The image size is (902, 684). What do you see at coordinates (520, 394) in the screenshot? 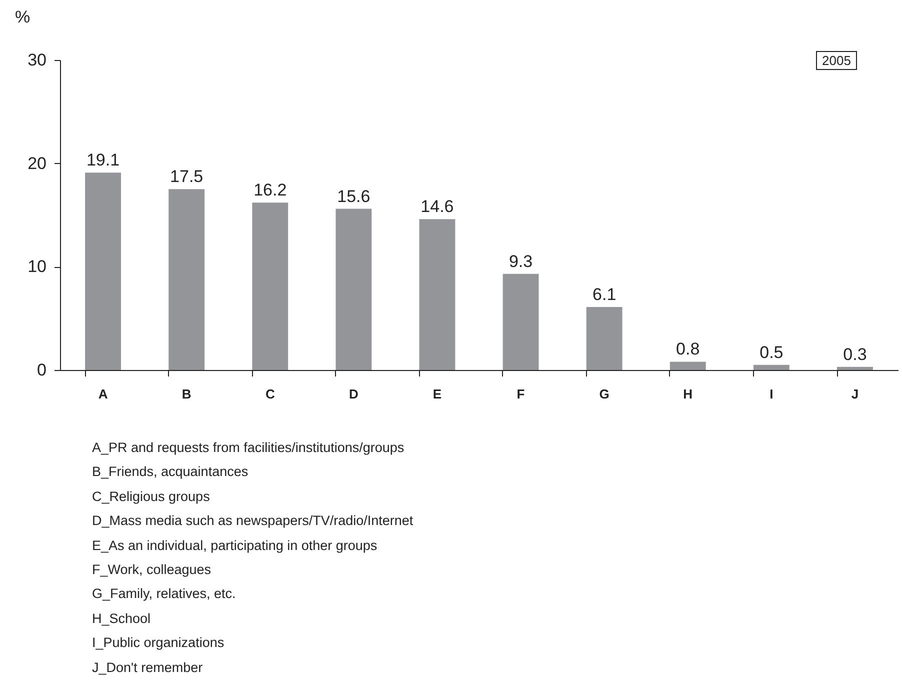
I see `x-tick-label: F` at bounding box center [520, 394].